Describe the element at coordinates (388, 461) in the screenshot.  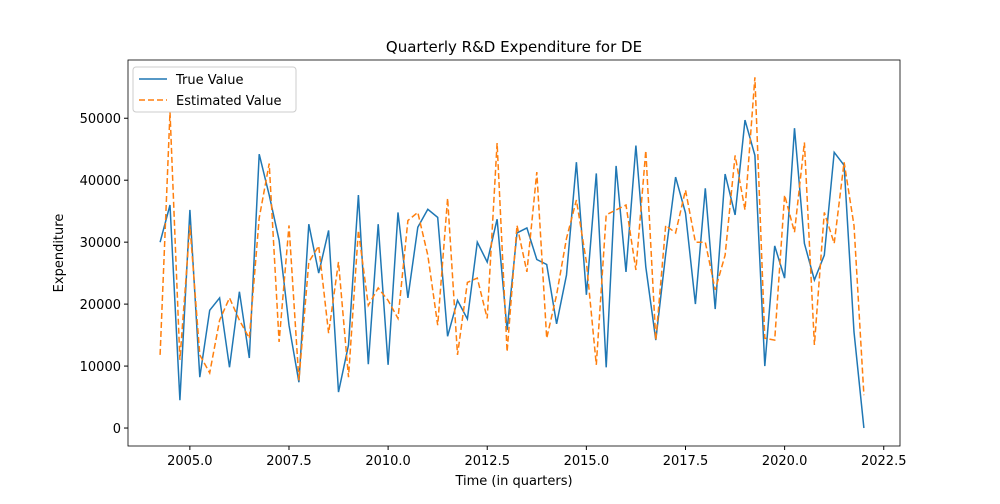
I see `x-tick-label: 2010.0` at that location.